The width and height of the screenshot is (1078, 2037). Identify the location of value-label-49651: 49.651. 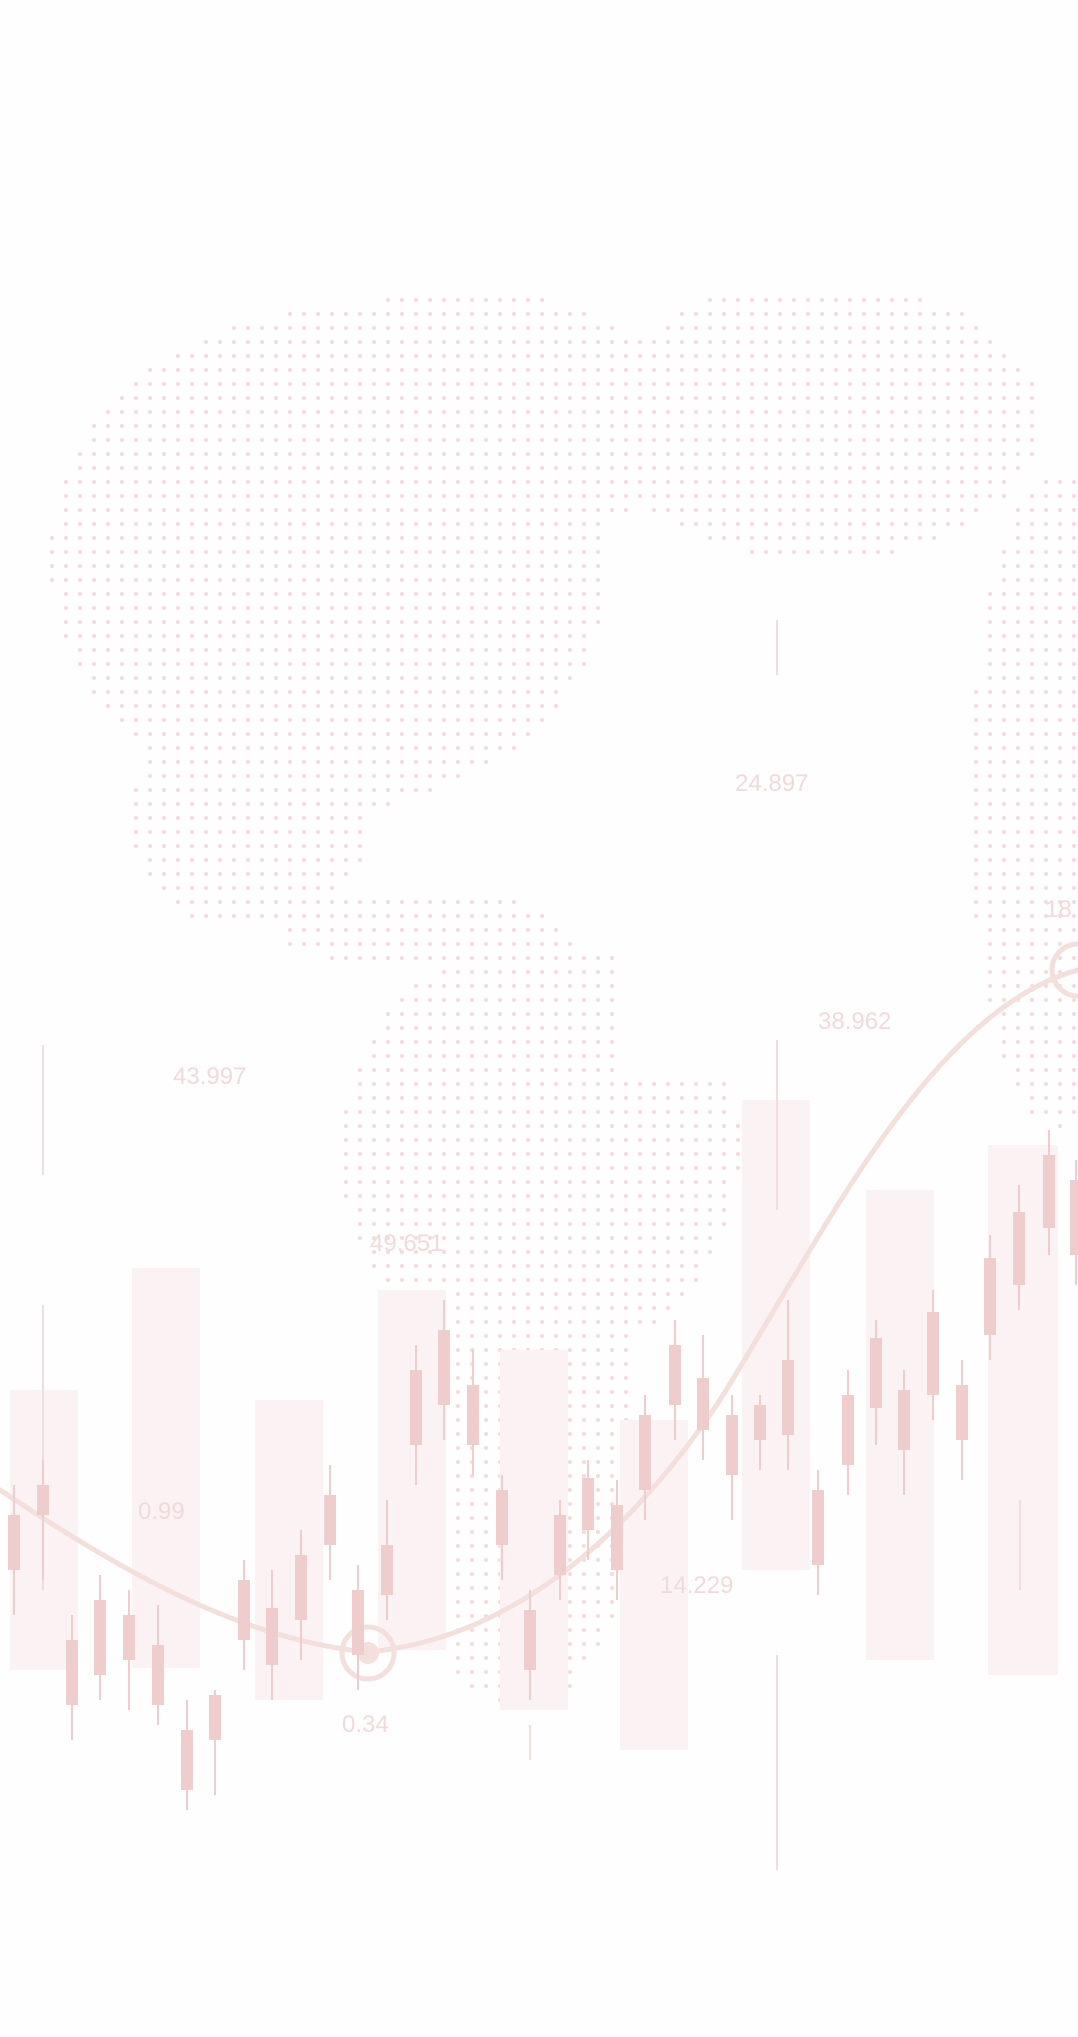
(407, 1243).